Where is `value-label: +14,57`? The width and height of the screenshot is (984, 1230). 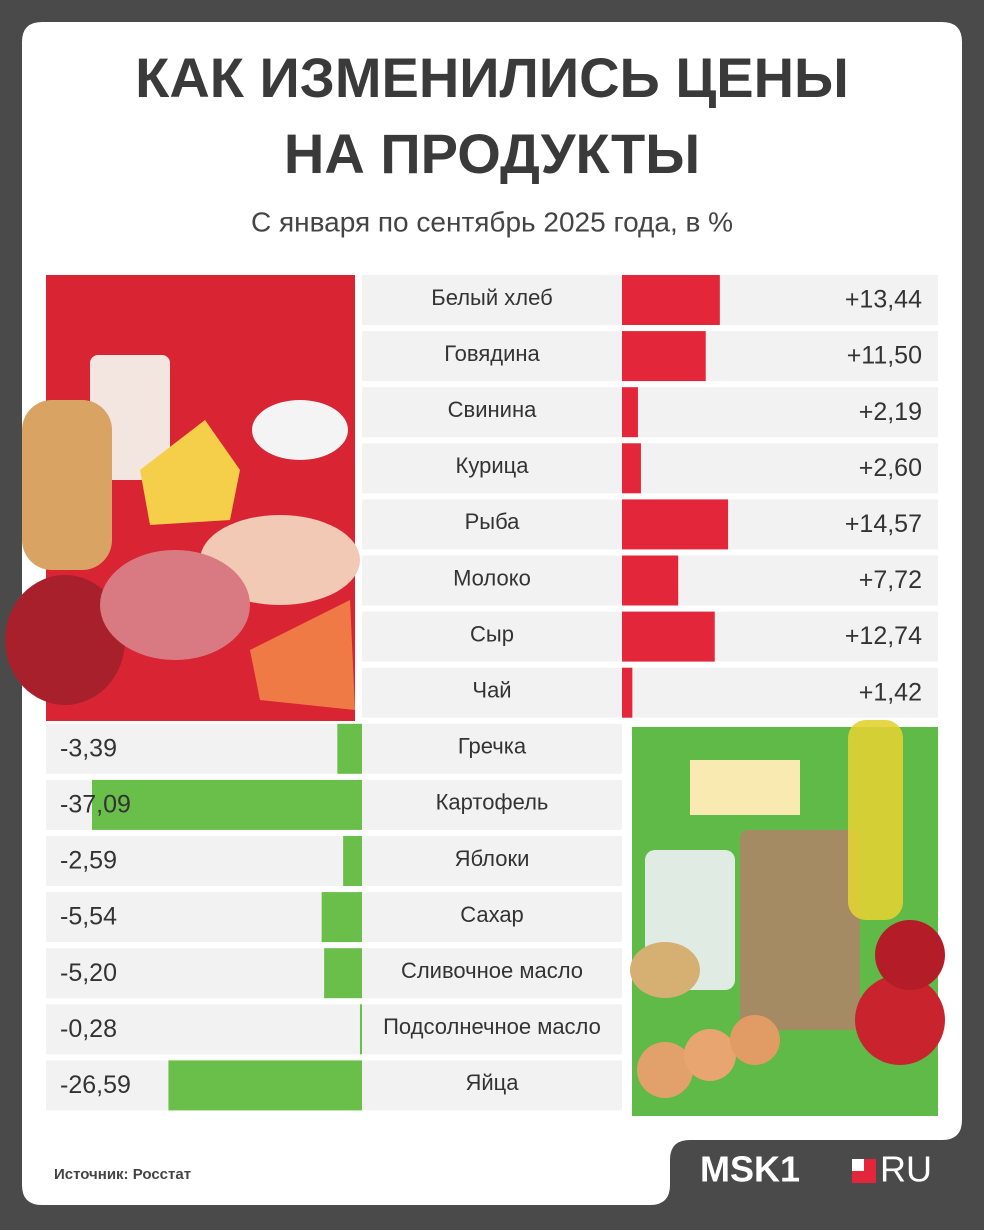 value-label: +14,57 is located at coordinates (883, 524).